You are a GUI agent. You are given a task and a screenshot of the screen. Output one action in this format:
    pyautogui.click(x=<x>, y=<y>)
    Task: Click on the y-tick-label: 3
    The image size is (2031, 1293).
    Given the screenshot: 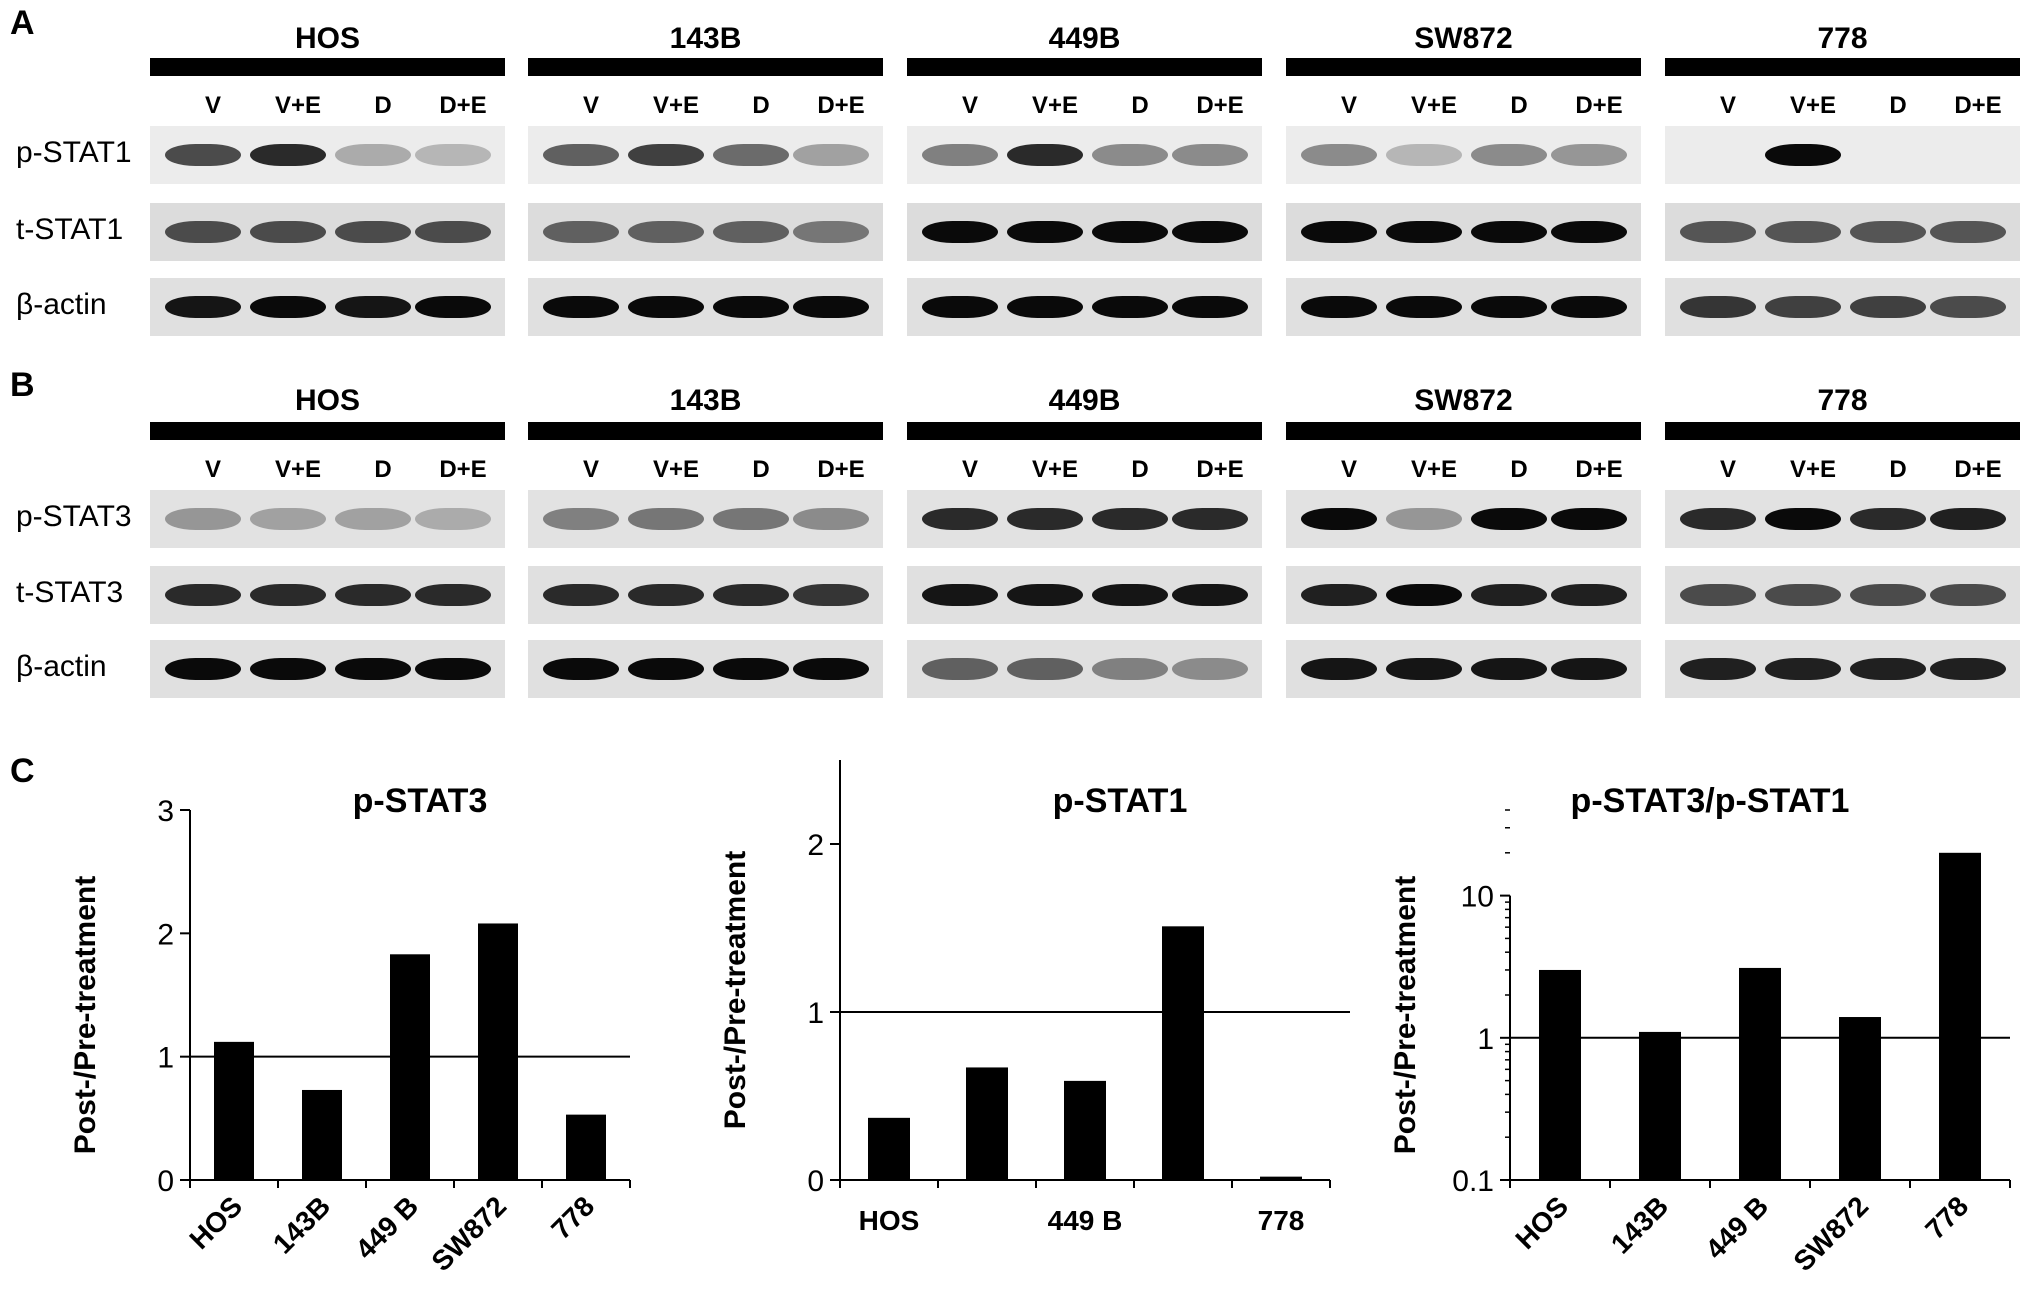 What is the action you would take?
    pyautogui.click(x=165, y=811)
    